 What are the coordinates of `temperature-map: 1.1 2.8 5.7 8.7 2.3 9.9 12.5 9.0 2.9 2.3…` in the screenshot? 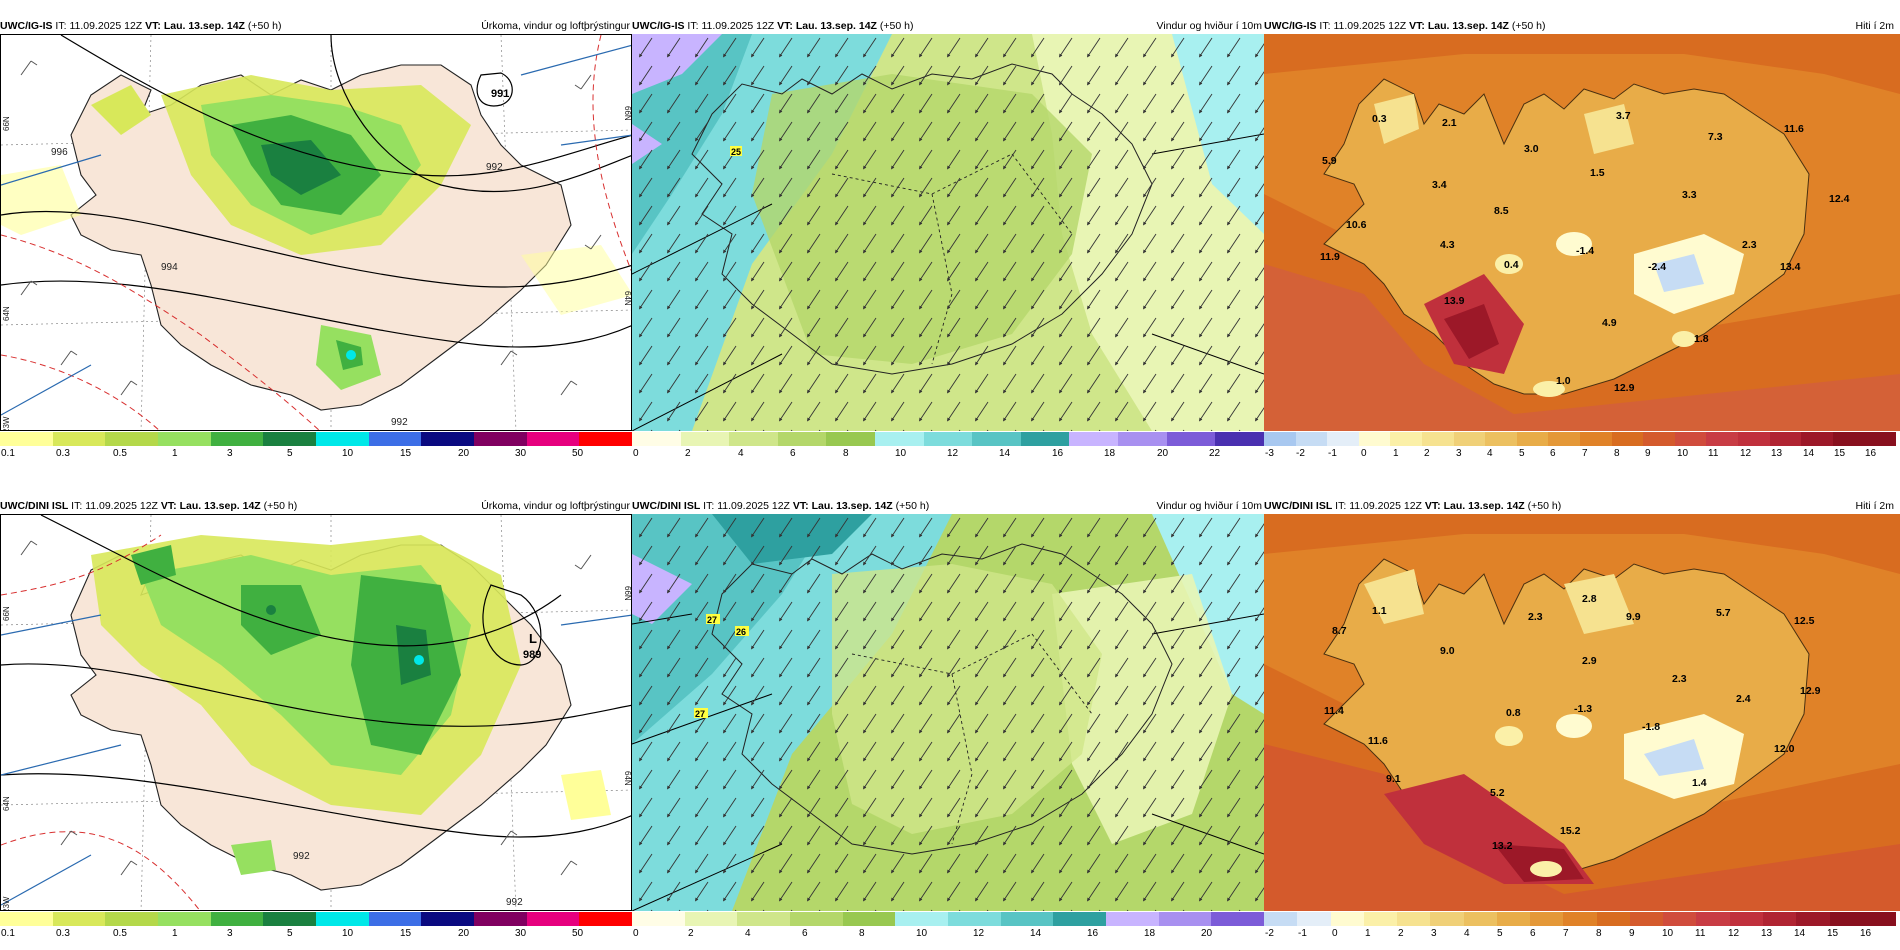 It's located at (1582, 712).